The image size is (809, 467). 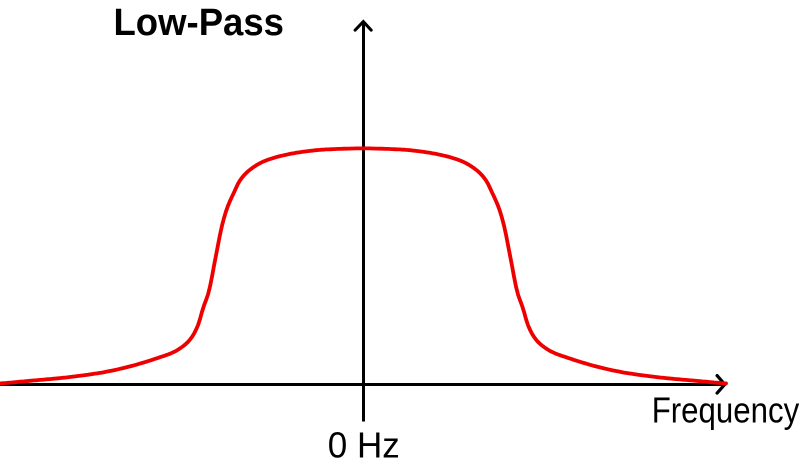 What do you see at coordinates (199, 23) in the screenshot?
I see `svg-text: Low-Pass` at bounding box center [199, 23].